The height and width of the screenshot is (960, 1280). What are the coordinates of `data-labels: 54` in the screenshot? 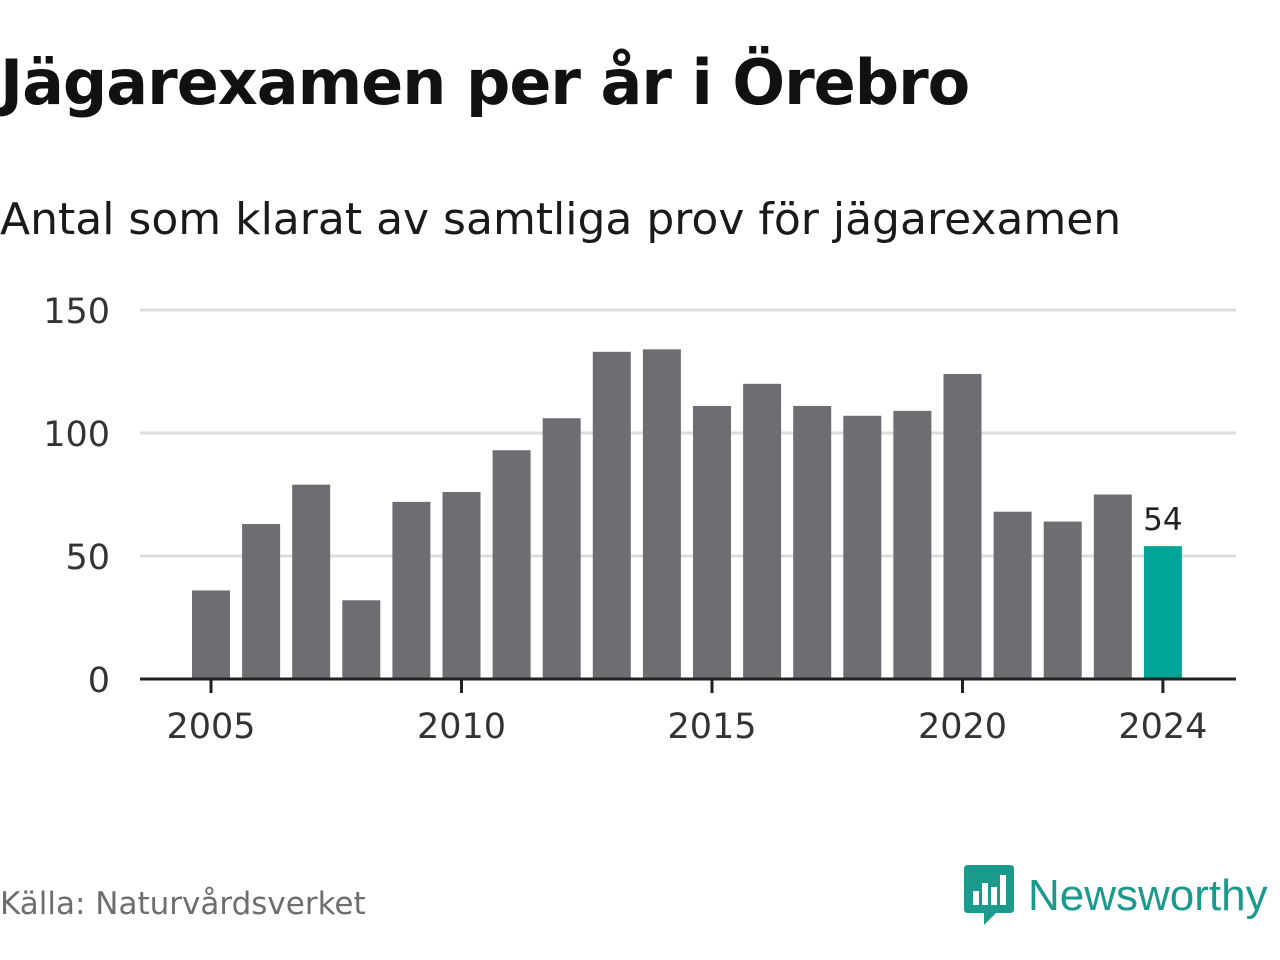 It's located at (1162, 520).